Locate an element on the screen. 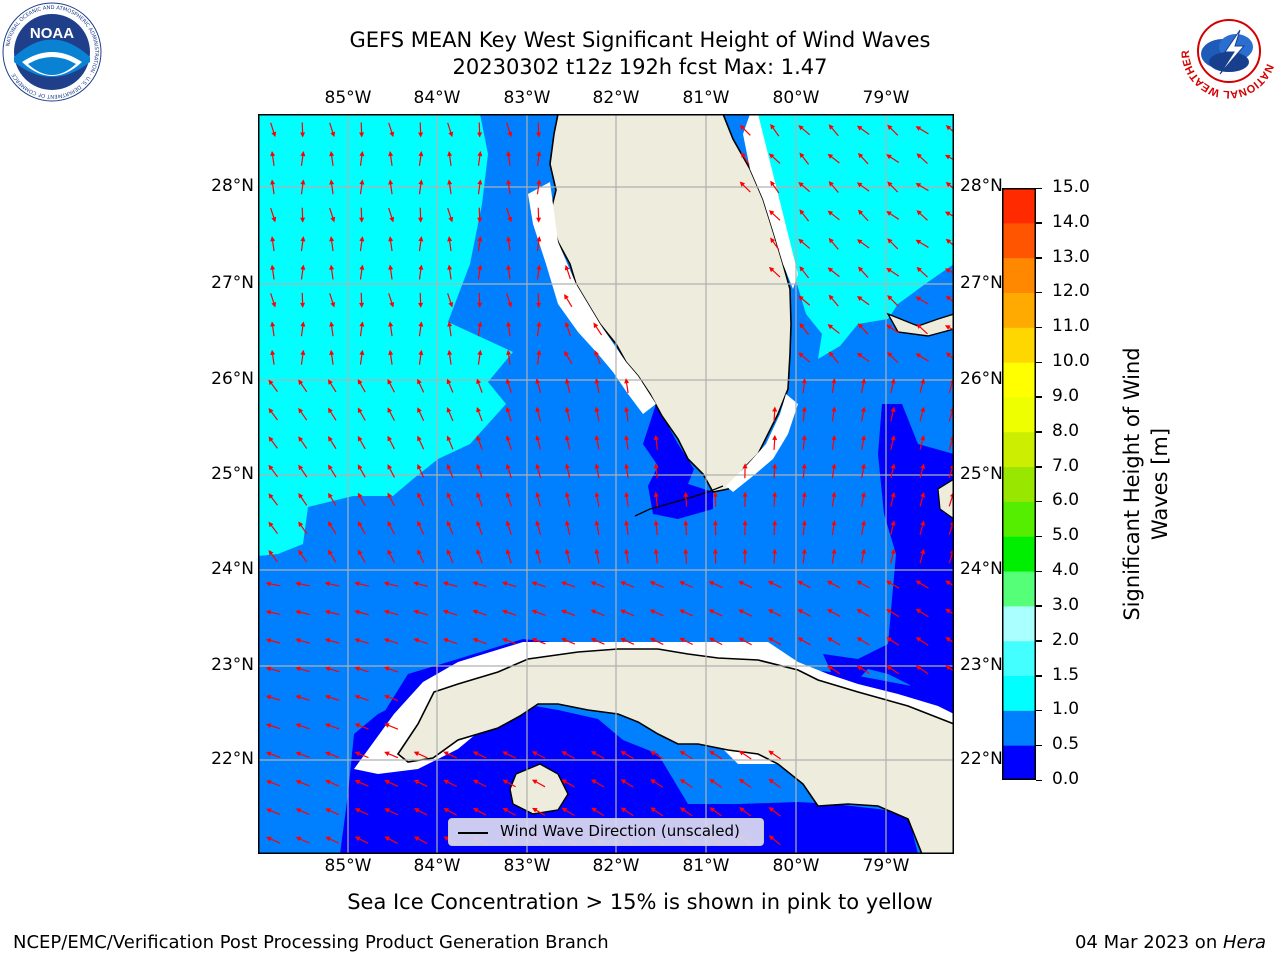 This screenshot has width=1280, height=960. lat-tick-right: 26°N is located at coordinates (981, 379).